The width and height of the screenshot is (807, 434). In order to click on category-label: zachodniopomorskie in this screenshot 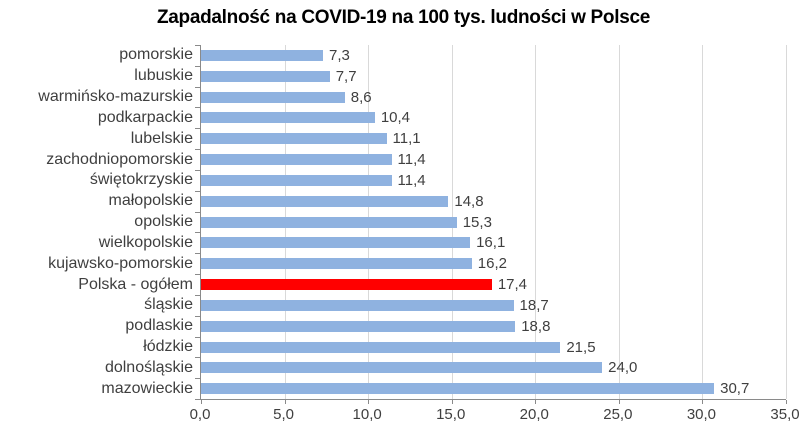, I will do `click(119, 159)`.